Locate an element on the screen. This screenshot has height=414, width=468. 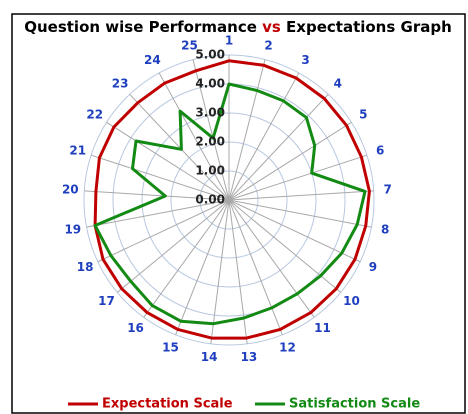
y-tick-label: 5.00 is located at coordinates (210, 55).